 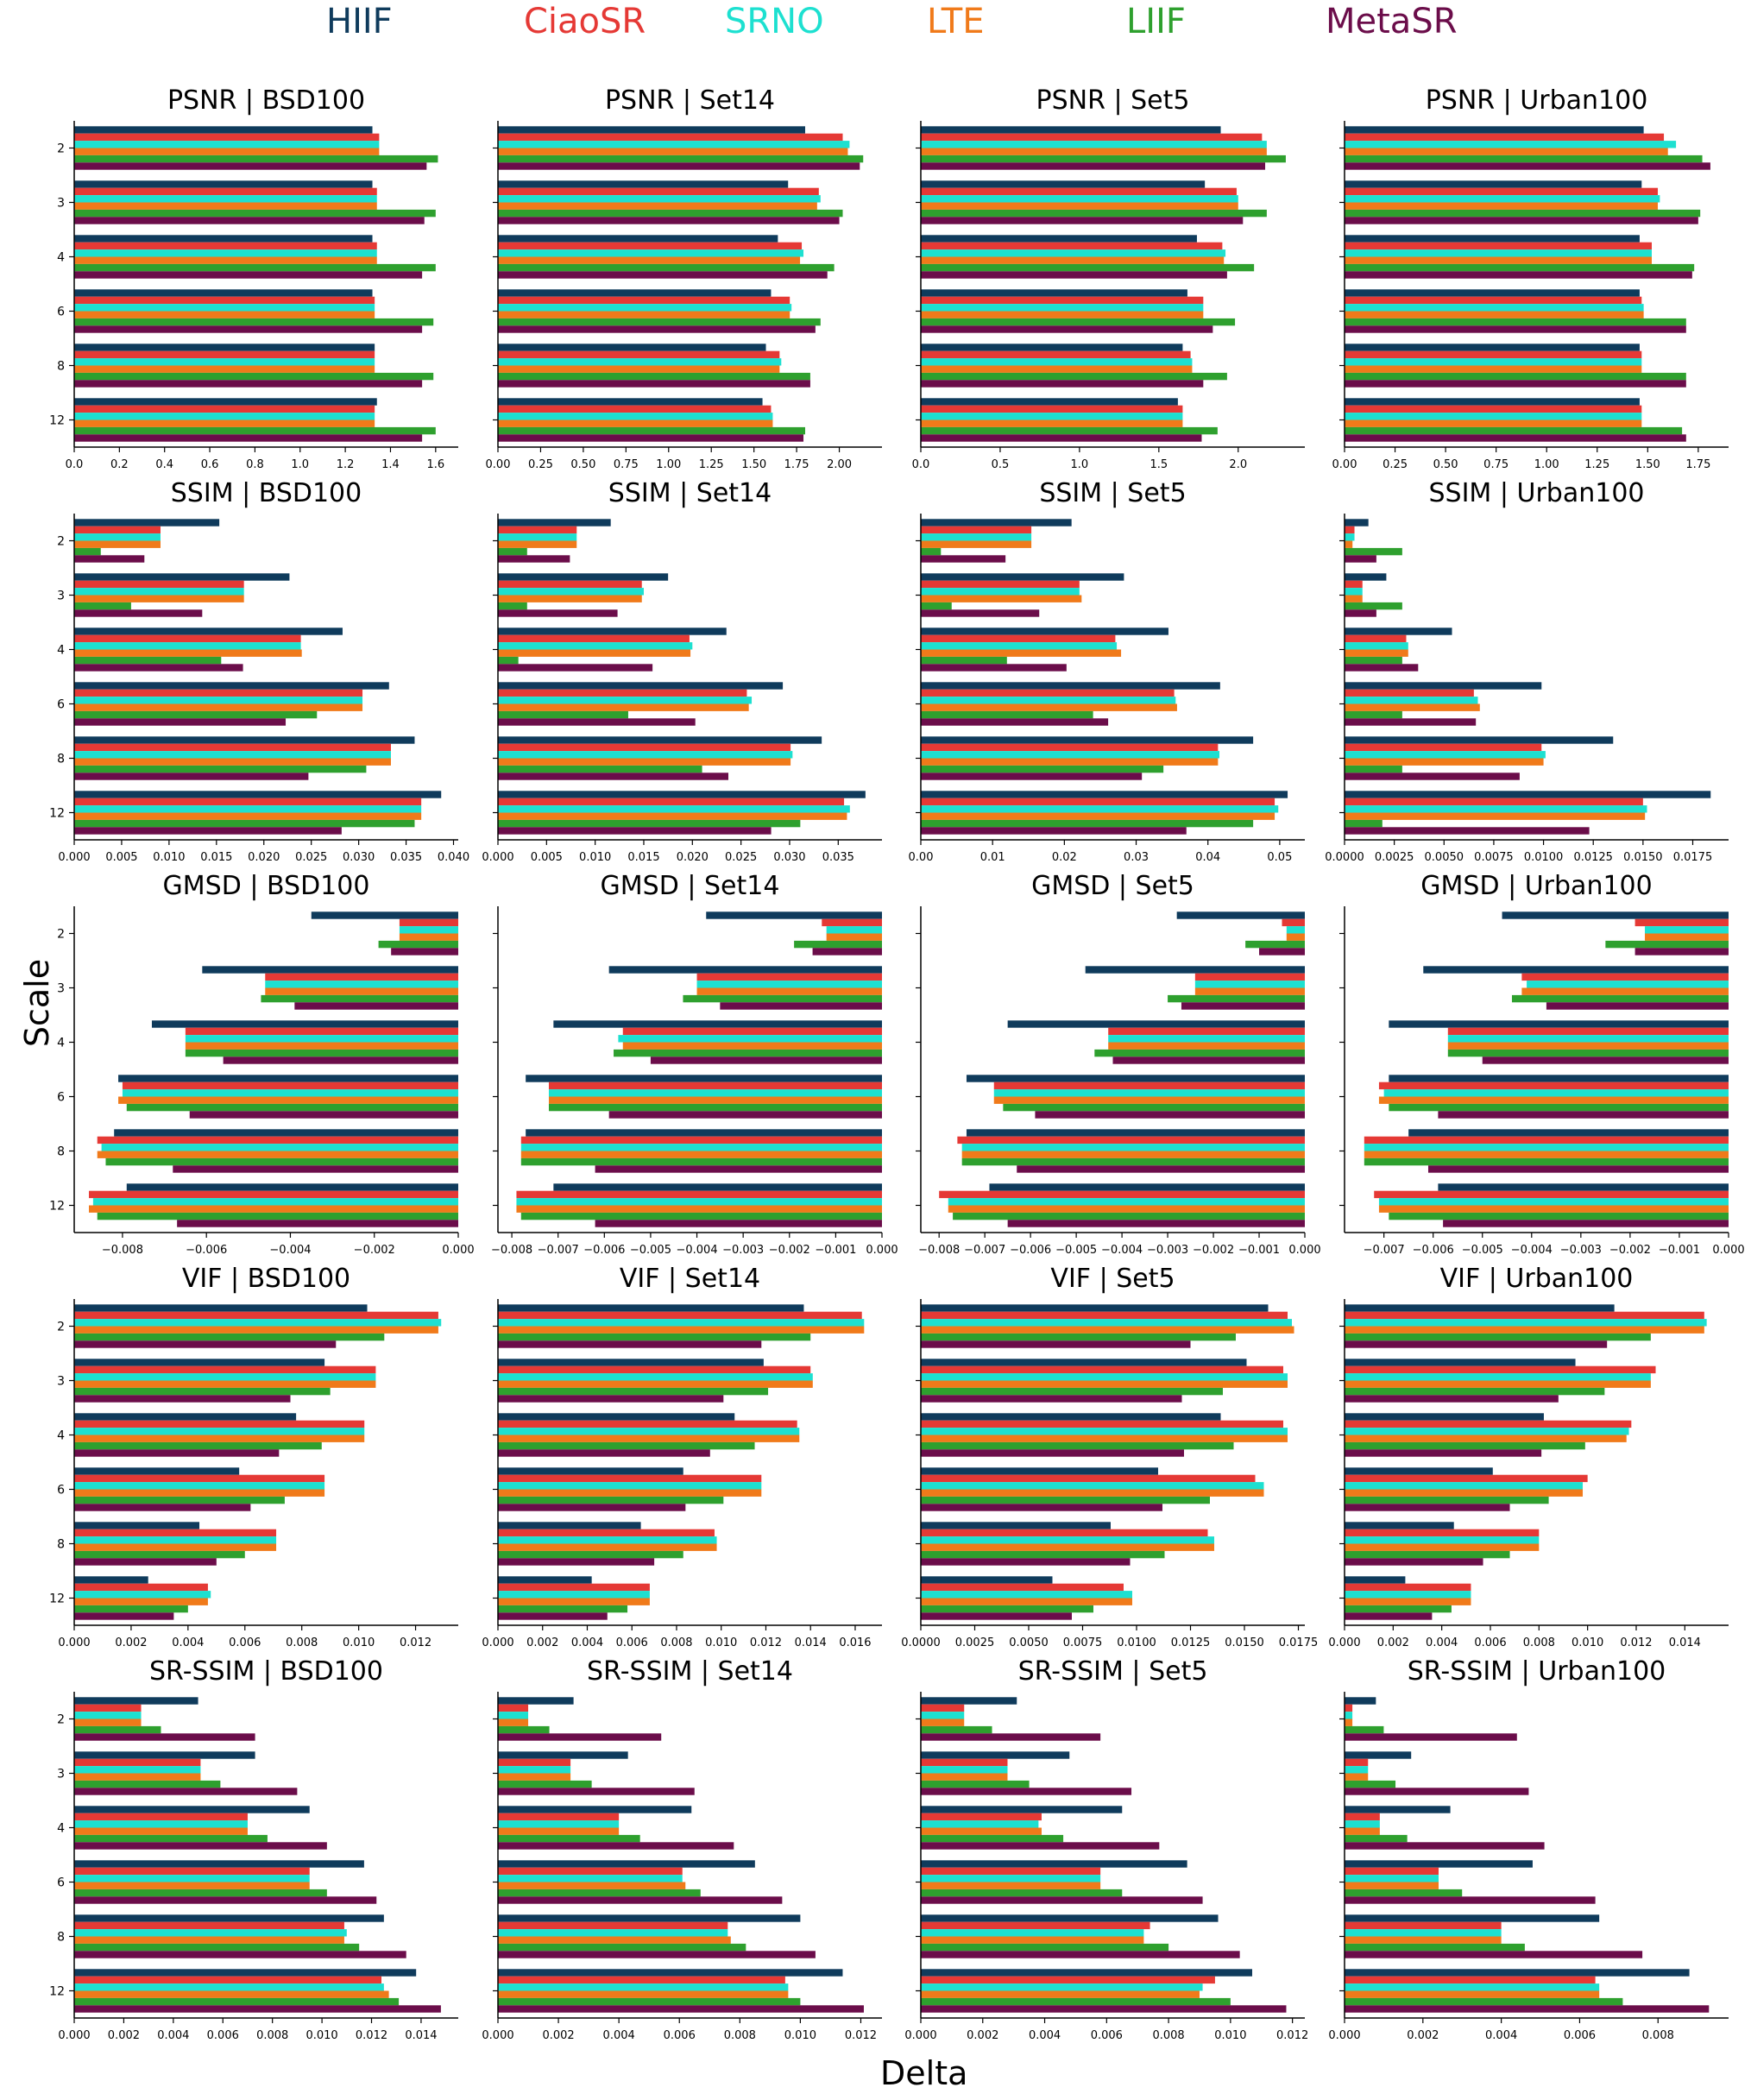 What do you see at coordinates (359, 21) in the screenshot?
I see `legend-item-hiif: HIIF` at bounding box center [359, 21].